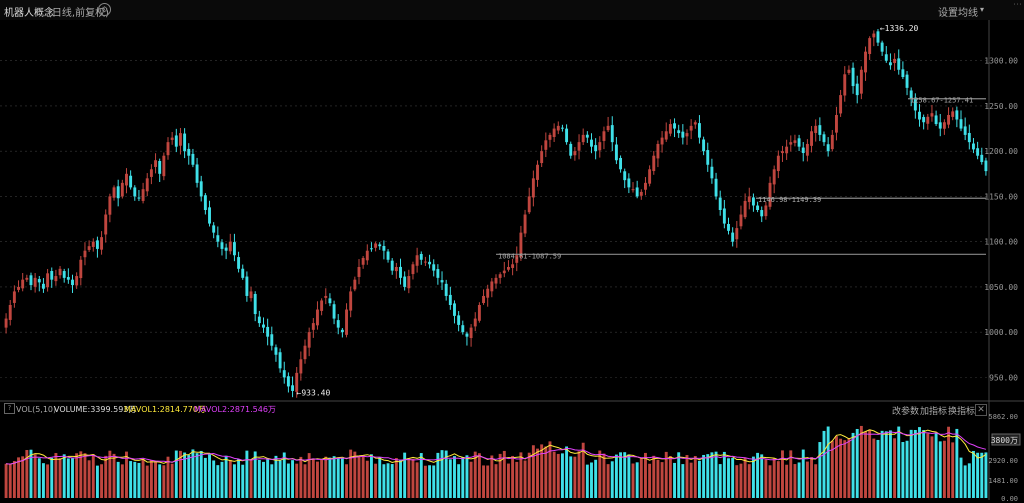 Image resolution: width=1024 pixels, height=503 pixels. I want to click on index-title: 机器人概念, so click(29, 13).